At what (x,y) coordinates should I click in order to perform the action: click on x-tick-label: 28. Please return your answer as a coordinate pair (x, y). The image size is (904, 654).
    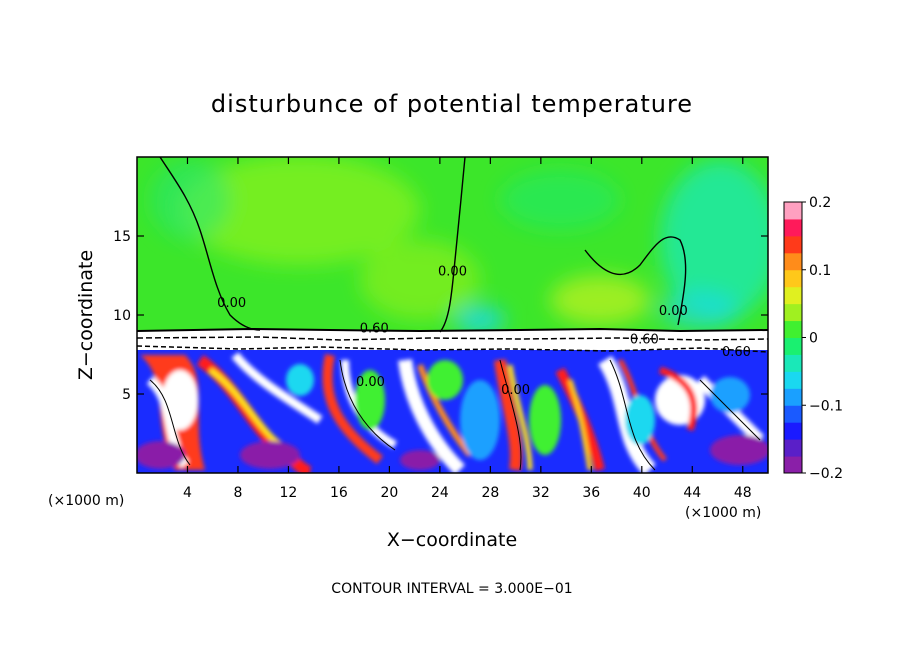
    Looking at the image, I should click on (490, 493).